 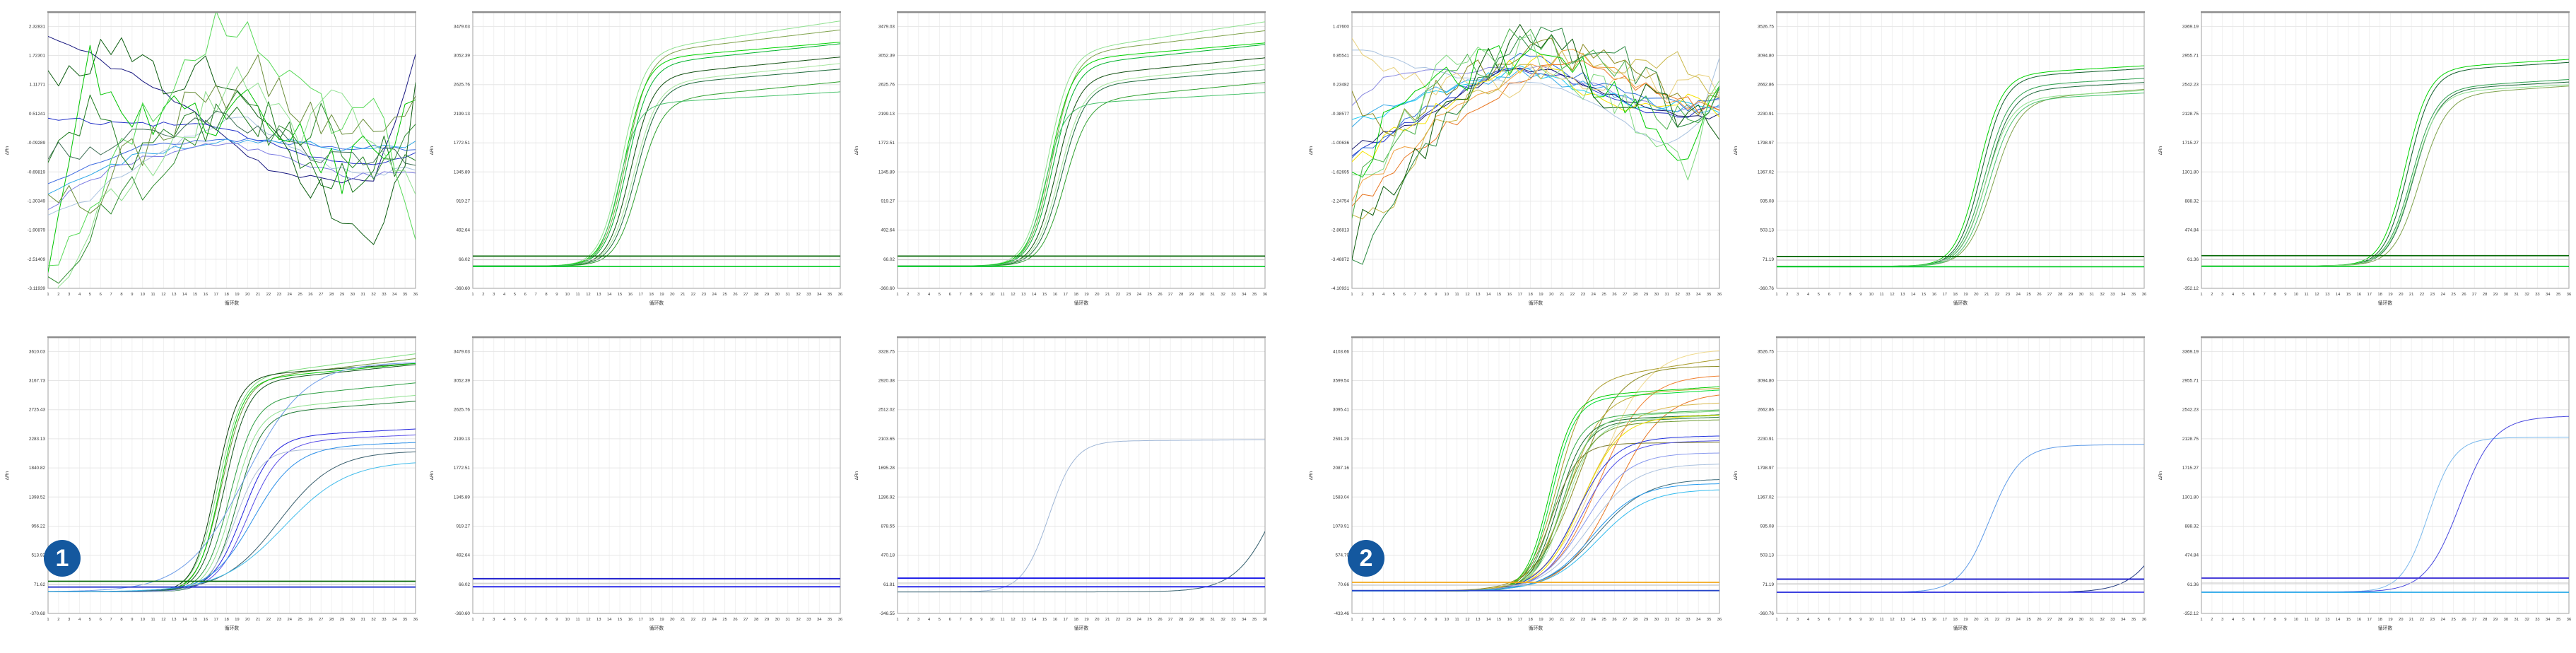 What do you see at coordinates (1766, 85) in the screenshot?
I see `y-tick-label: 2662.86` at bounding box center [1766, 85].